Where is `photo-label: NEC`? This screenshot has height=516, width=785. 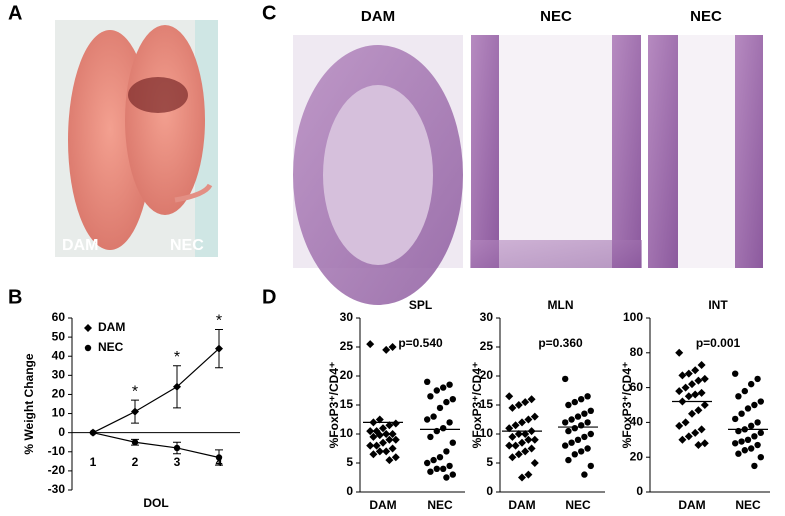
photo-label: NEC is located at coordinates (187, 245).